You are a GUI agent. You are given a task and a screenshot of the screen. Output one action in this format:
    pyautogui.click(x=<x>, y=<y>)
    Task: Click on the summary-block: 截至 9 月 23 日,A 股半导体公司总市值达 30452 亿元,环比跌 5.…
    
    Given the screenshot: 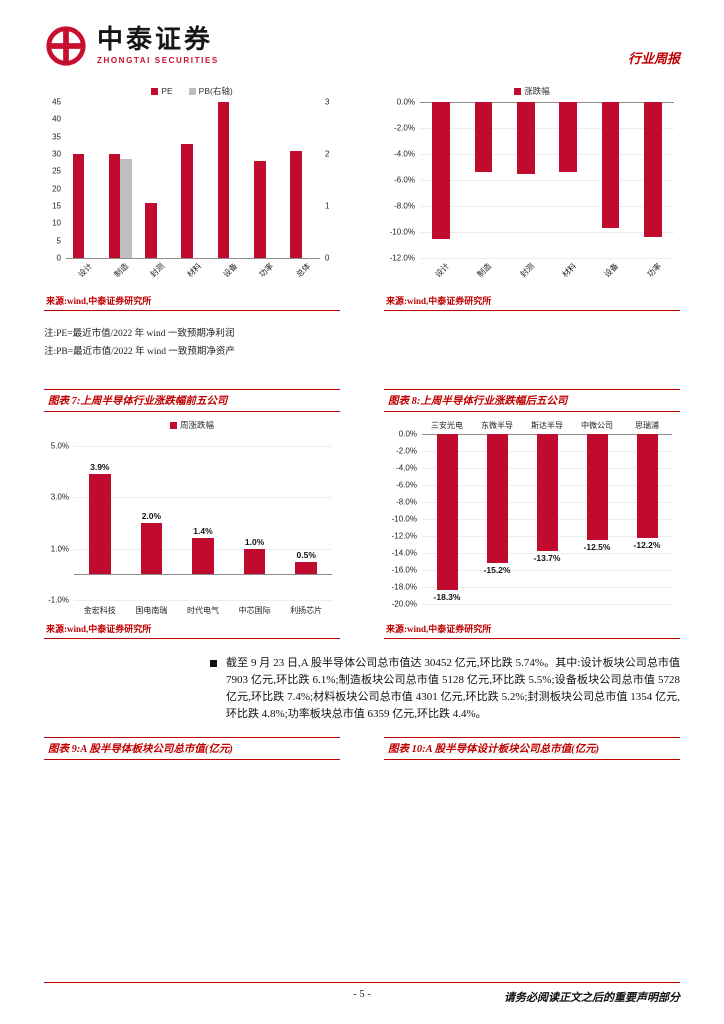 What is the action you would take?
    pyautogui.click(x=445, y=689)
    